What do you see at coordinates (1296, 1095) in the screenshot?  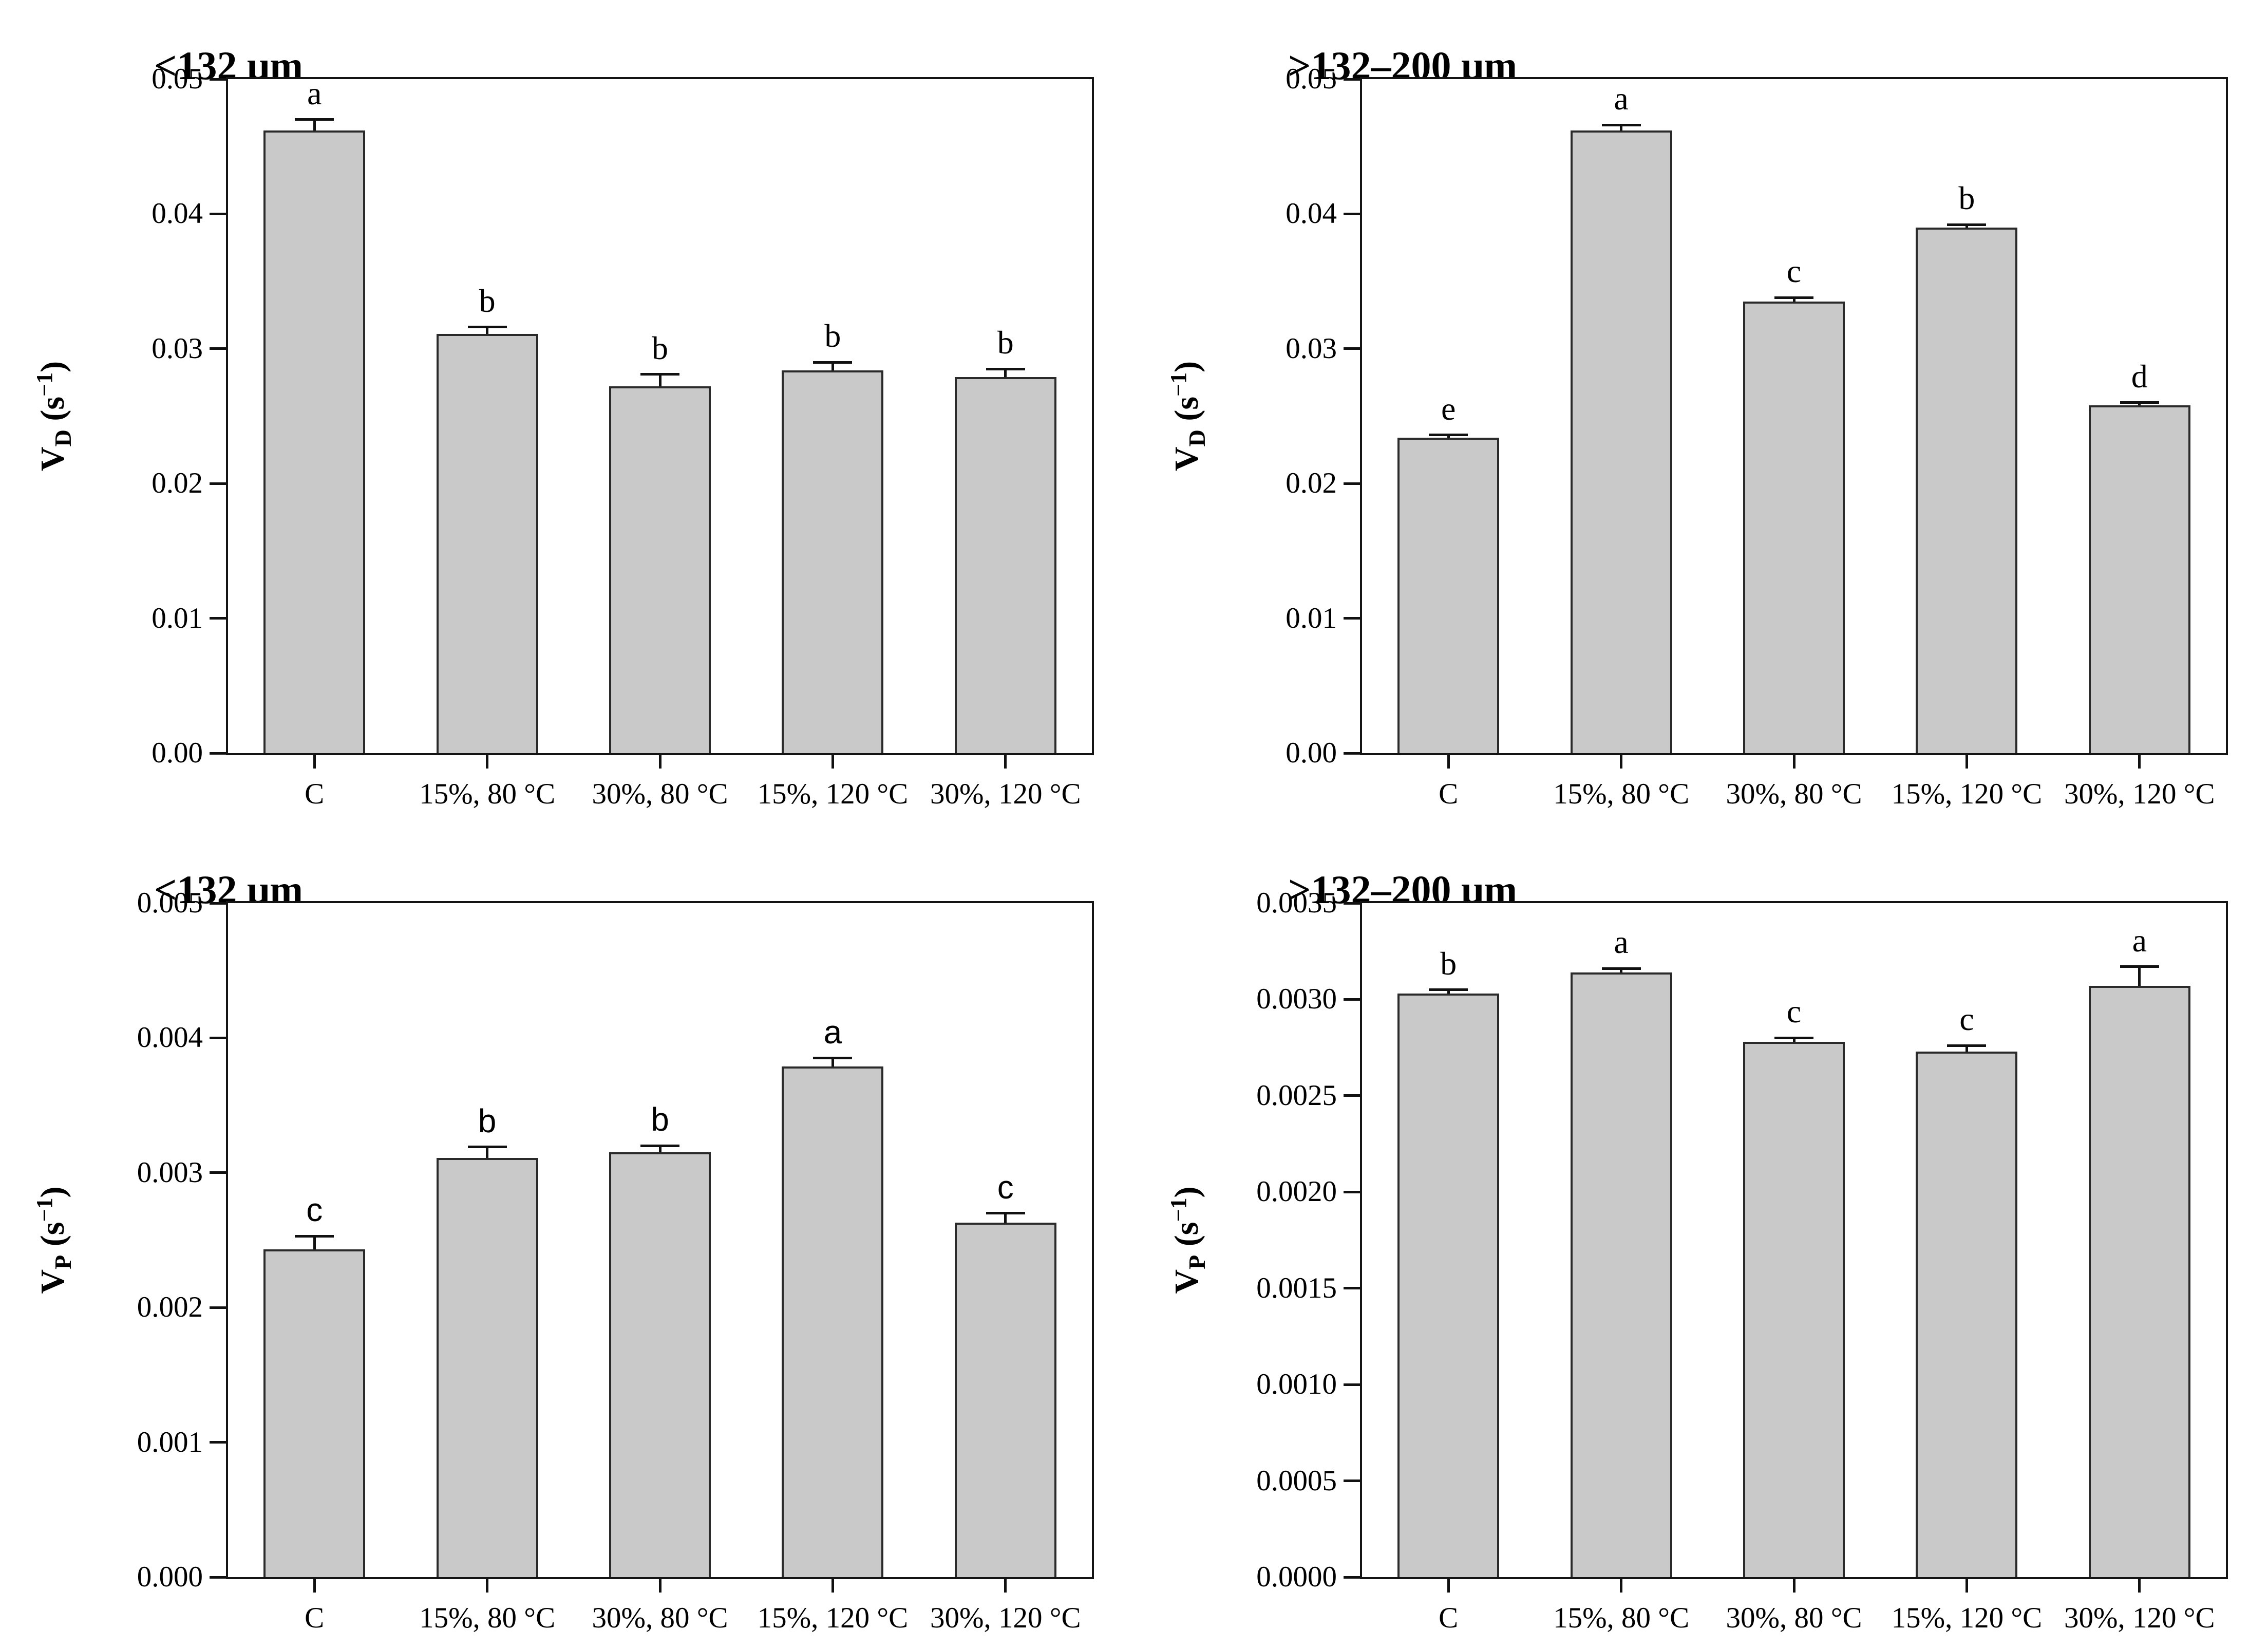 I see `y-tick-label: 0.0025` at bounding box center [1296, 1095].